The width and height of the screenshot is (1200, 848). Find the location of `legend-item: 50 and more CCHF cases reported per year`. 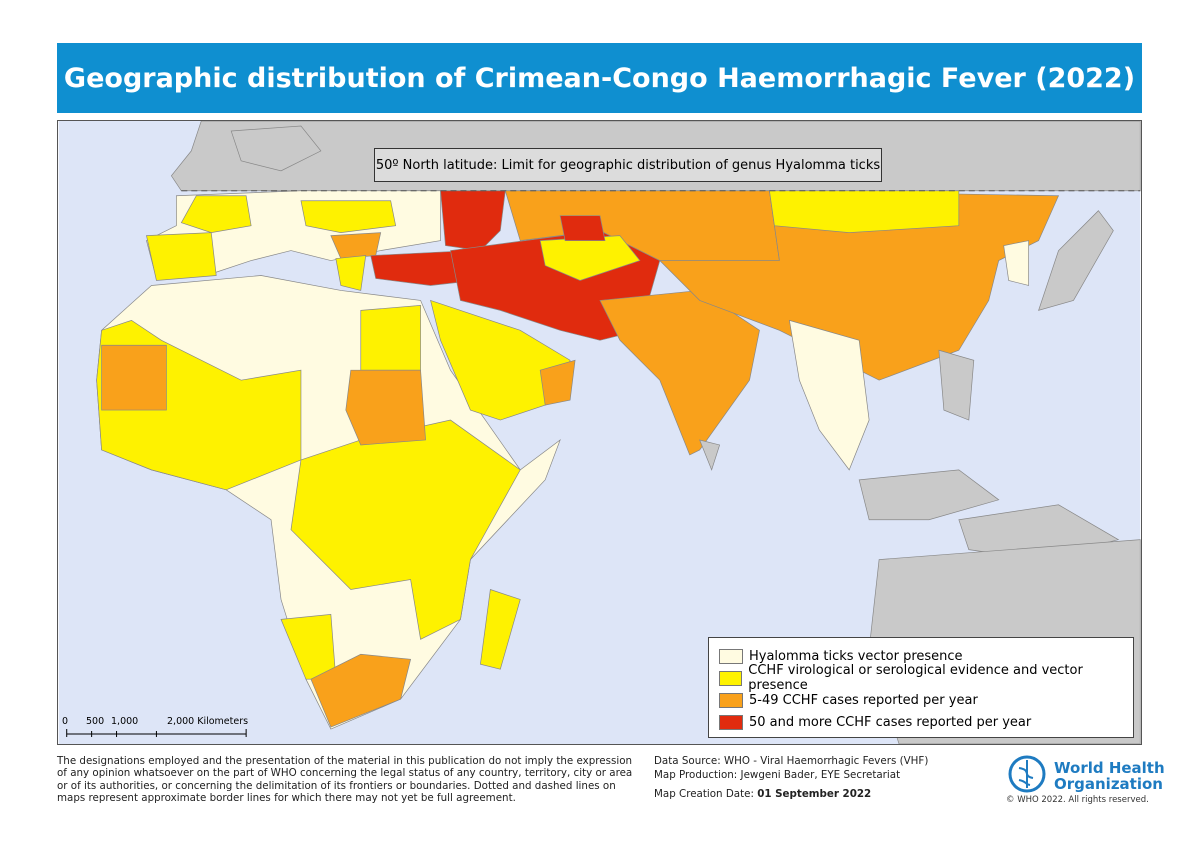

legend-item: 50 and more CCHF cases reported per year is located at coordinates (875, 722).